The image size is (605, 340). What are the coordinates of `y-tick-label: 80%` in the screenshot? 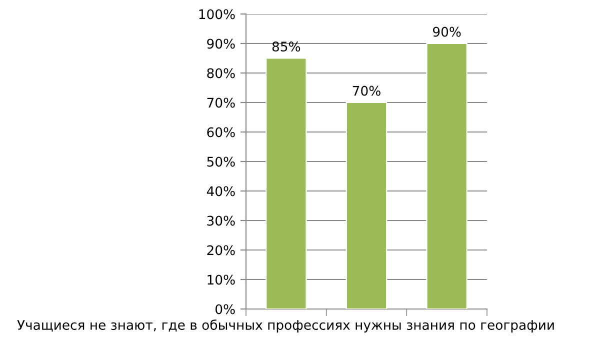 It's located at (221, 73).